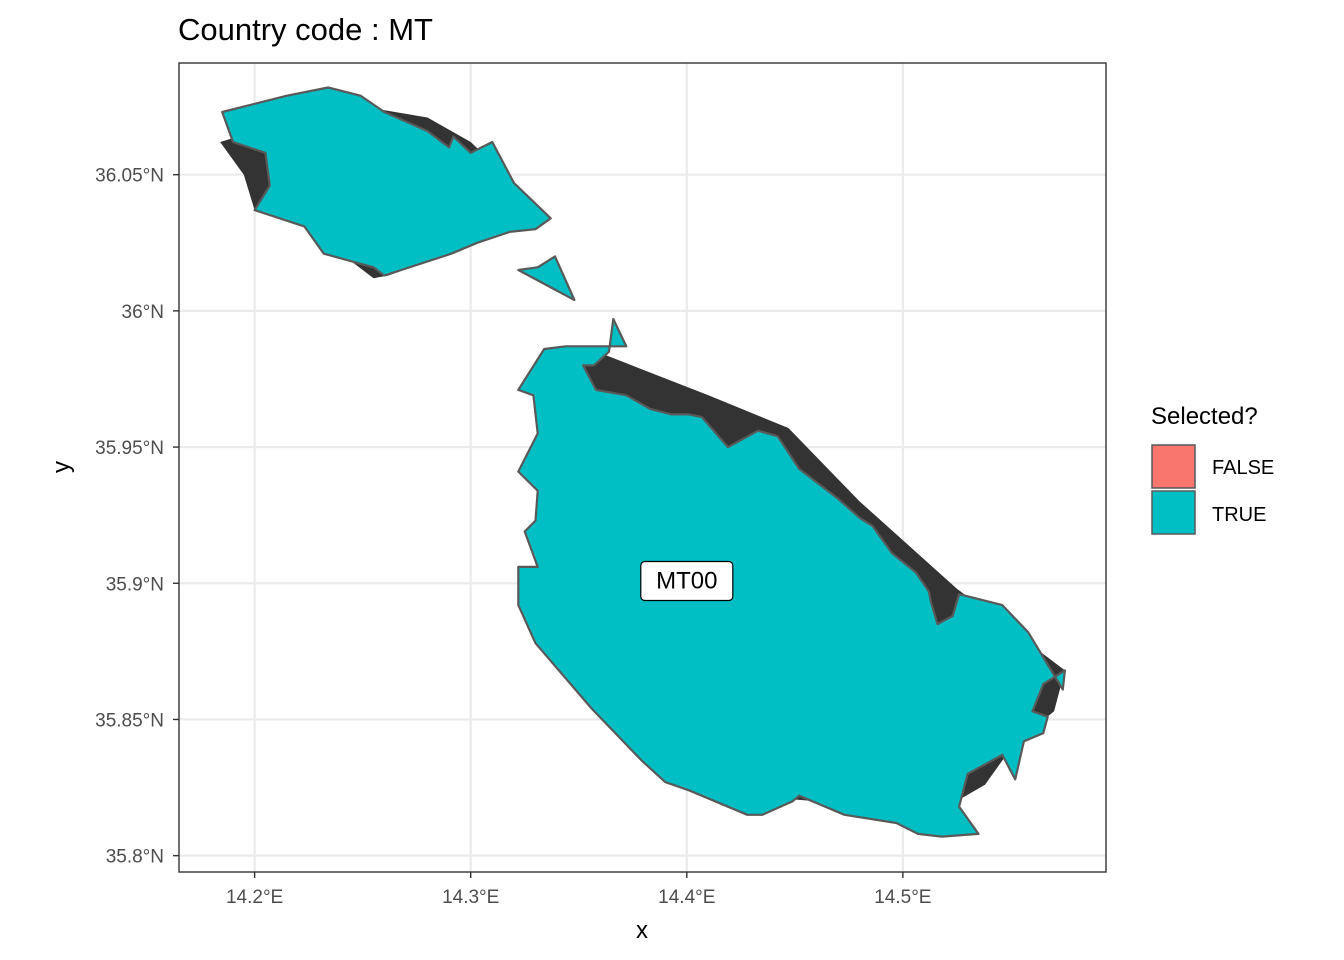  What do you see at coordinates (546, 278) in the screenshot?
I see `region-mt00-comino` at bounding box center [546, 278].